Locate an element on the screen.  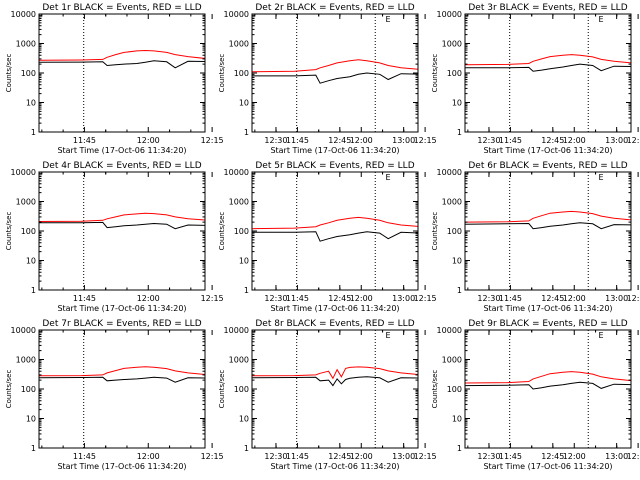
panel-title: Det 3r BLACK = Events, RED = LLD is located at coordinates (547, 8).